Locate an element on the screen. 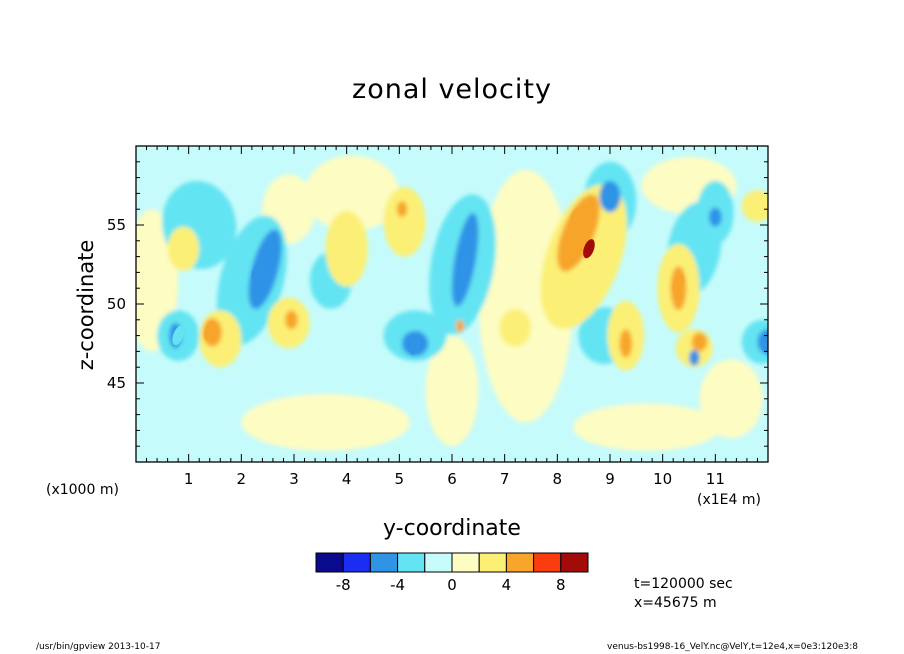  footer-left: /usr/bin/gpview 2013-10-17 is located at coordinates (98, 647).